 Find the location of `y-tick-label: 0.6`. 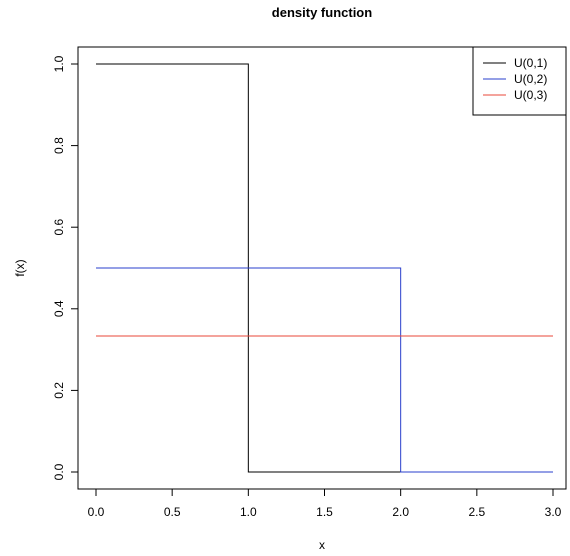

y-tick-label: 0.6 is located at coordinates (59, 227).